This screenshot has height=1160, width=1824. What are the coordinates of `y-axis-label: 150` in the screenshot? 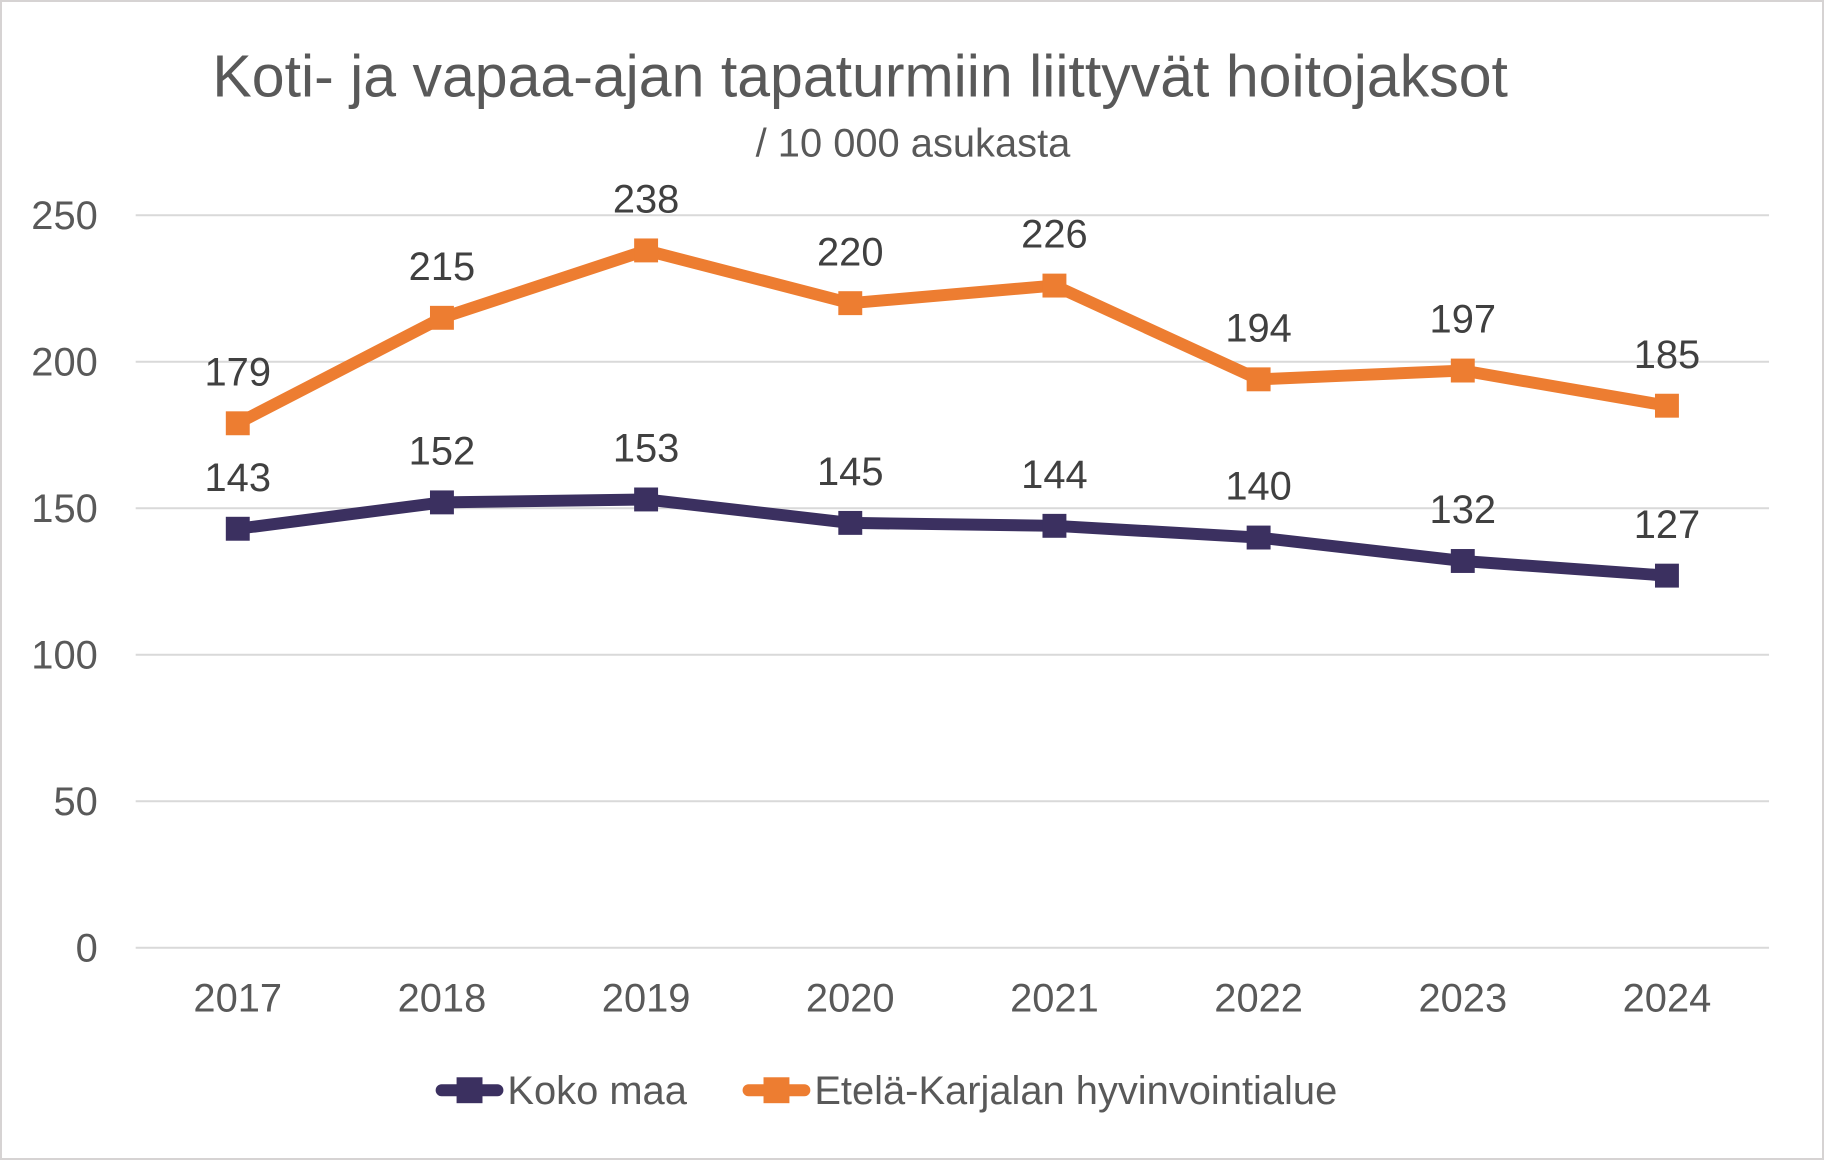 It's located at (64, 509).